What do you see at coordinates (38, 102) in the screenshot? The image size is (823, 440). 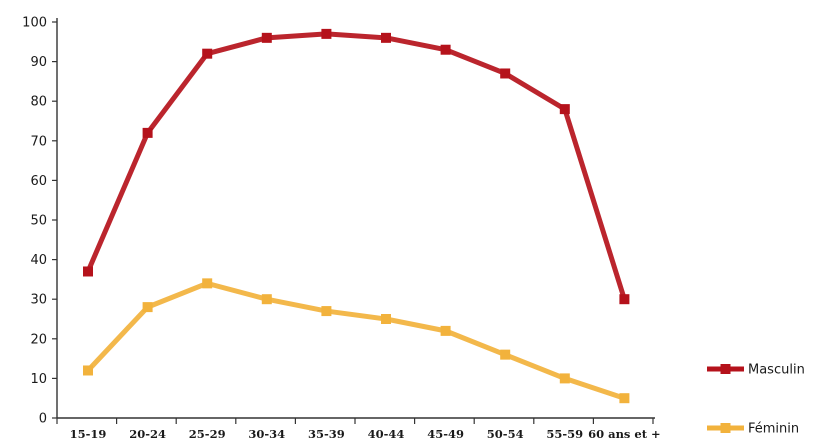 I see `y-tick-label: 80` at bounding box center [38, 102].